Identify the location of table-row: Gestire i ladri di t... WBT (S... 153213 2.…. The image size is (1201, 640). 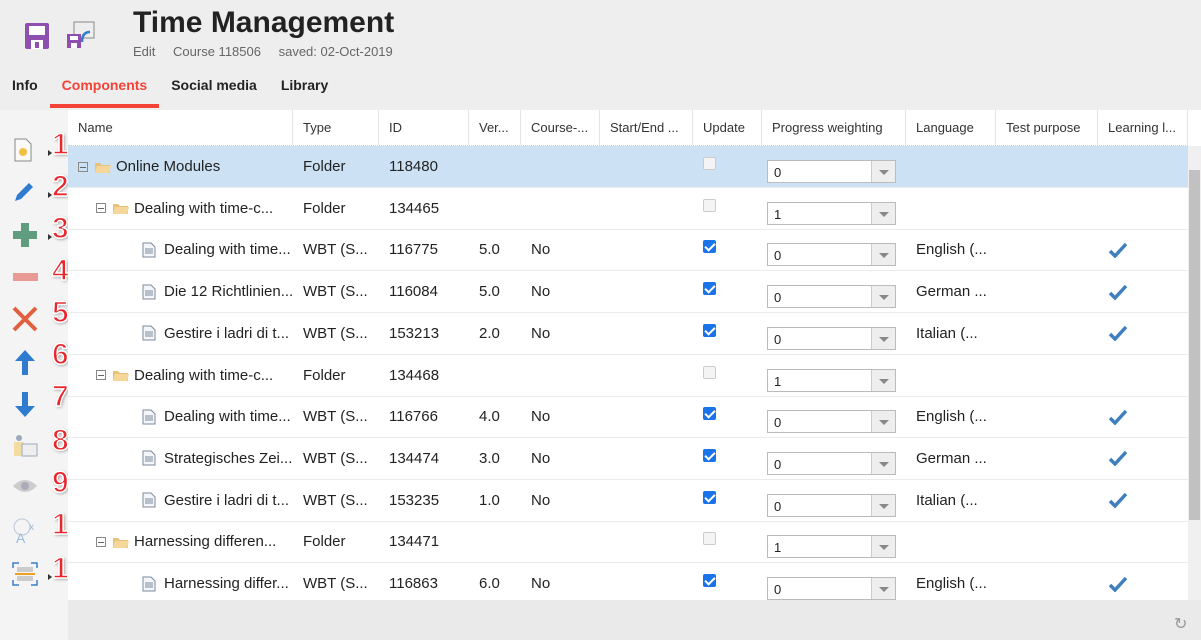
(628, 334).